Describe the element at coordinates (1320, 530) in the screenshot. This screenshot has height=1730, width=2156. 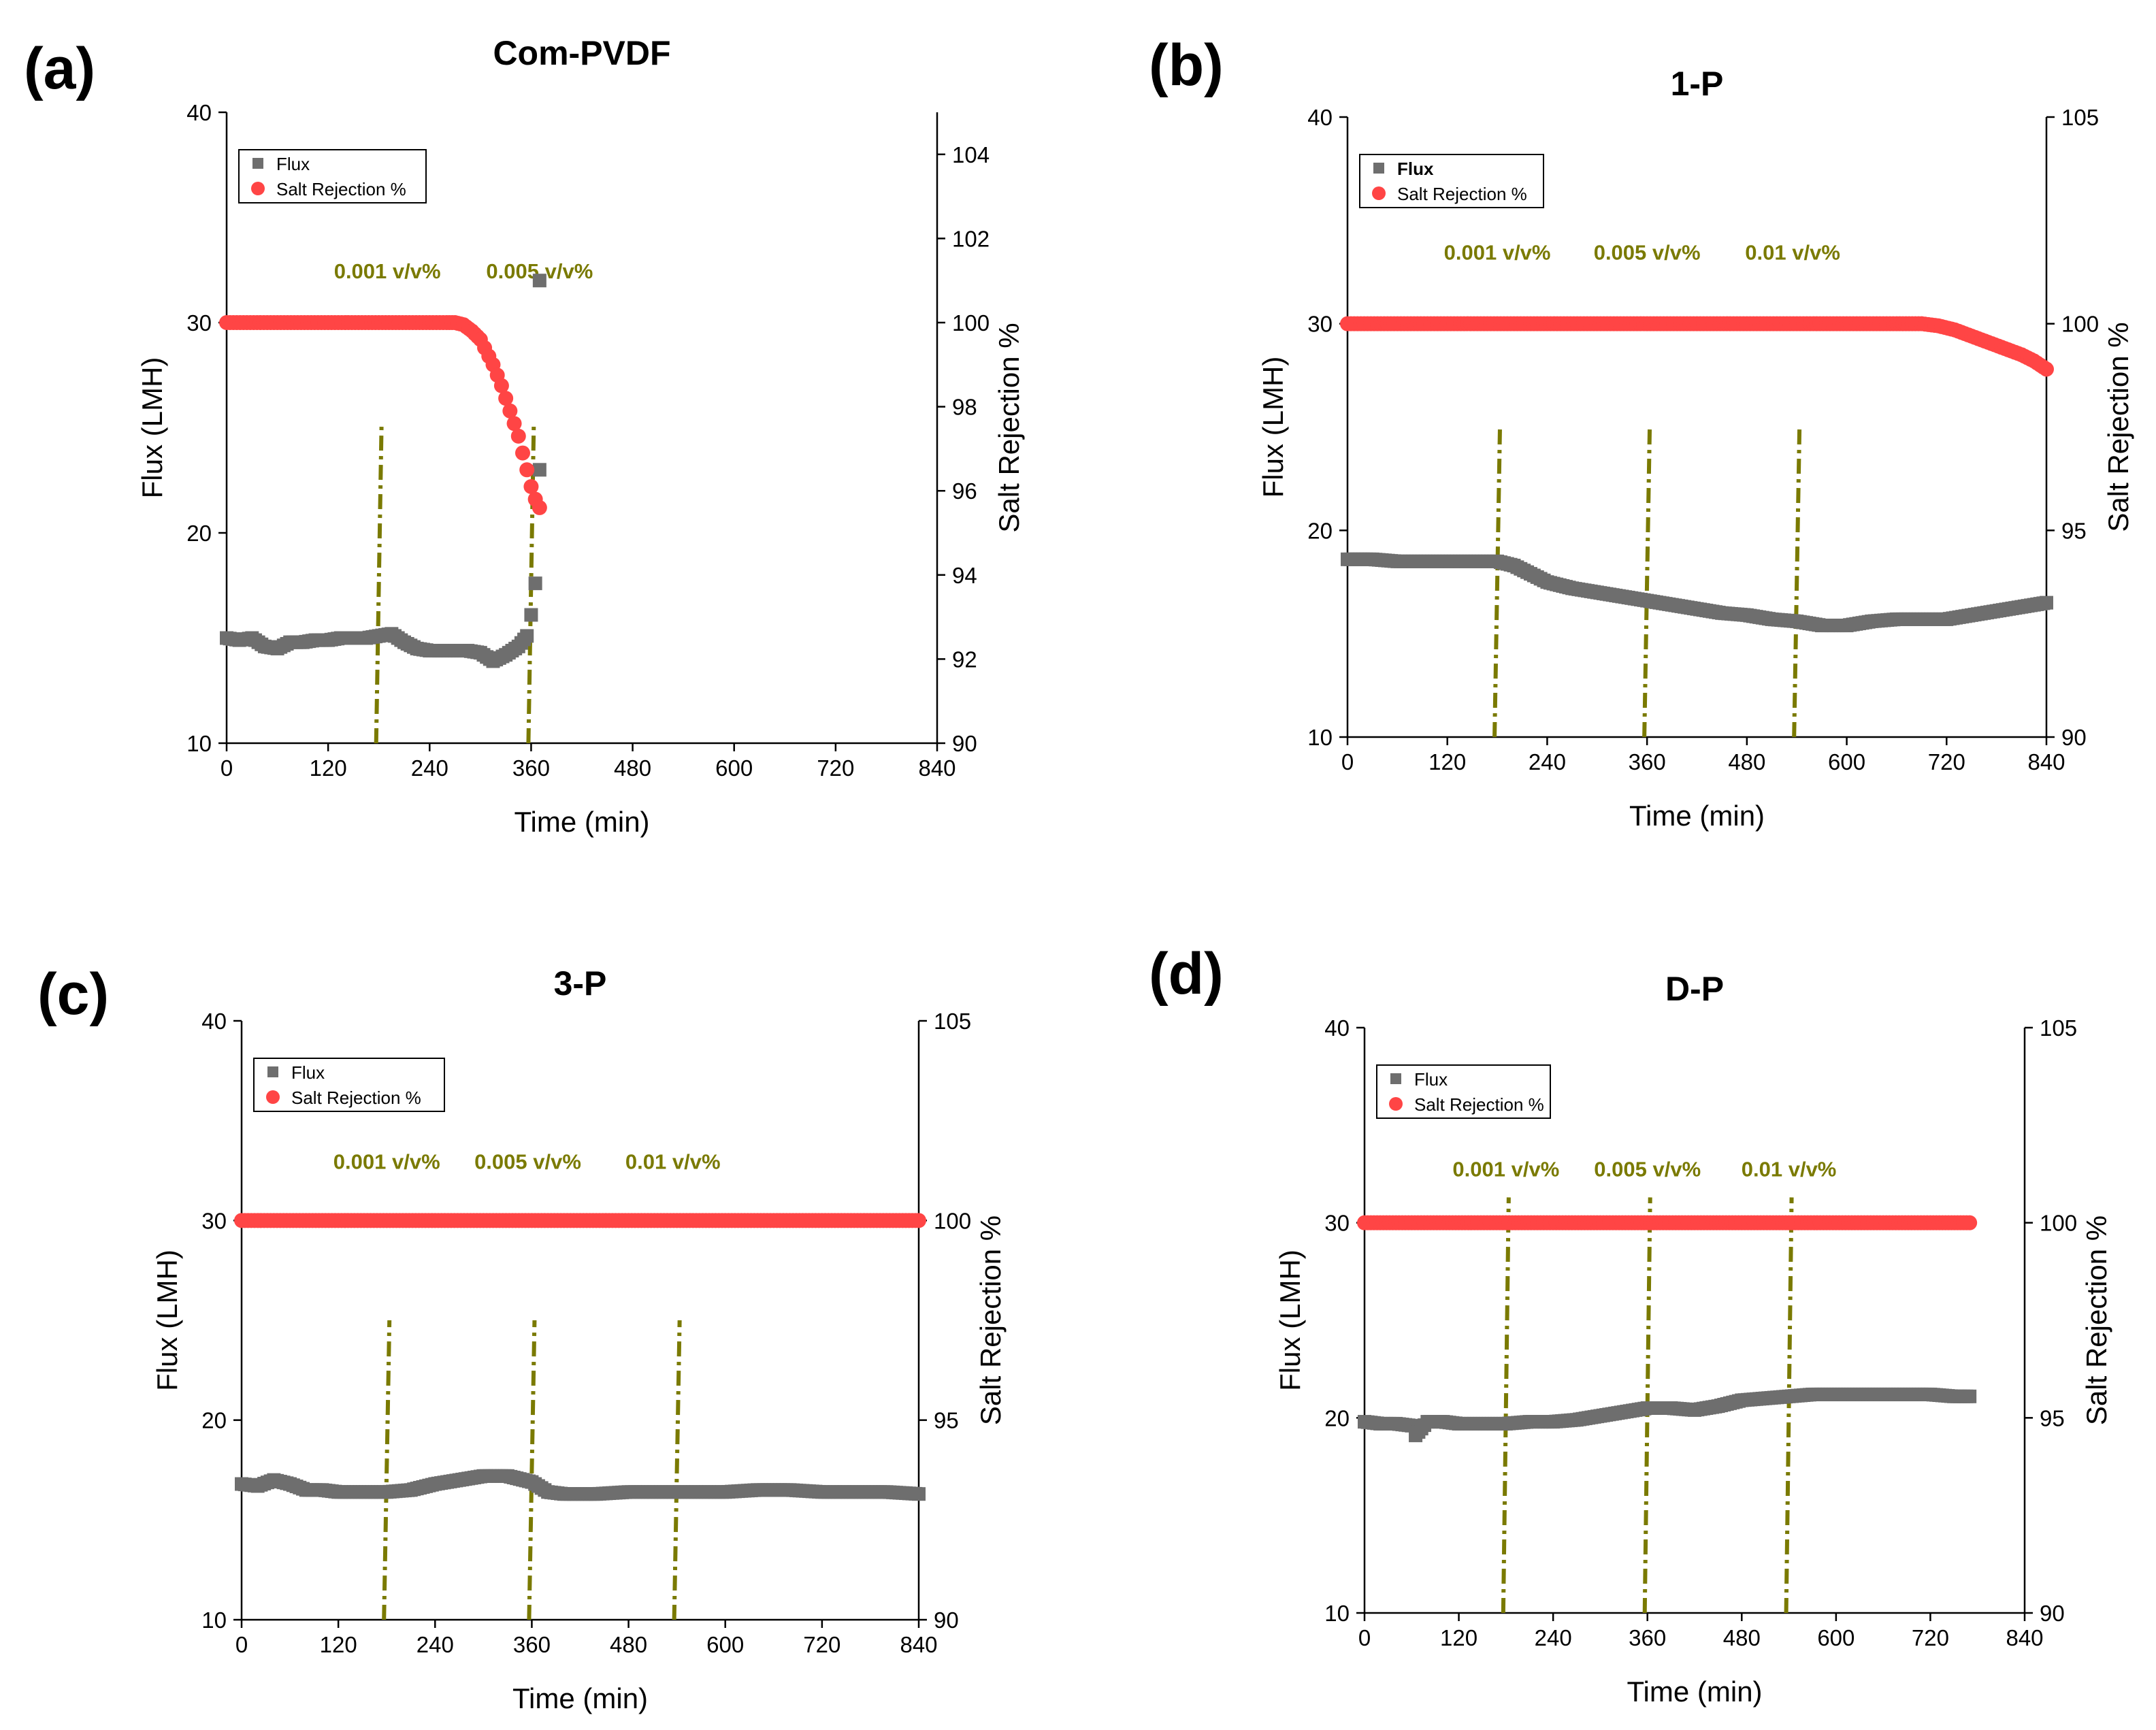
I see `panel-b-y-tick-label: 20` at that location.